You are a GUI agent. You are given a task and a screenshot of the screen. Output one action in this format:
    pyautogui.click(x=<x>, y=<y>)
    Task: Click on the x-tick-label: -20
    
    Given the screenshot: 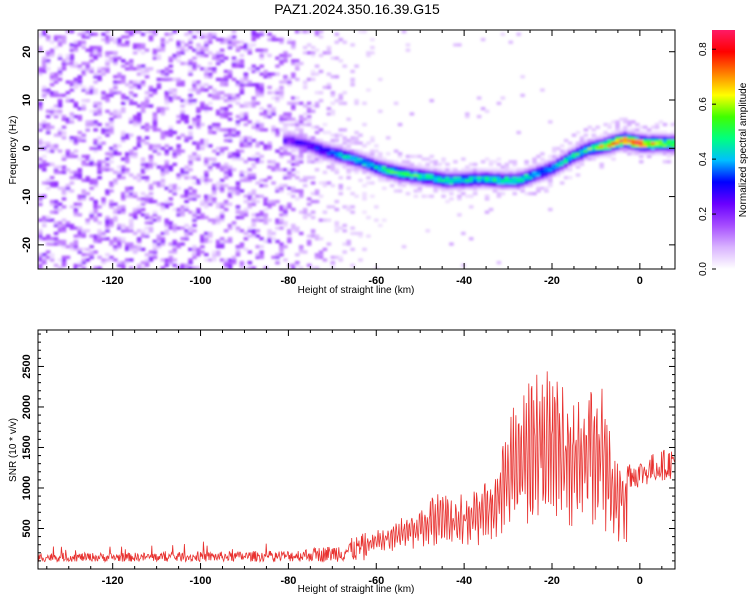 What is the action you would take?
    pyautogui.click(x=552, y=281)
    